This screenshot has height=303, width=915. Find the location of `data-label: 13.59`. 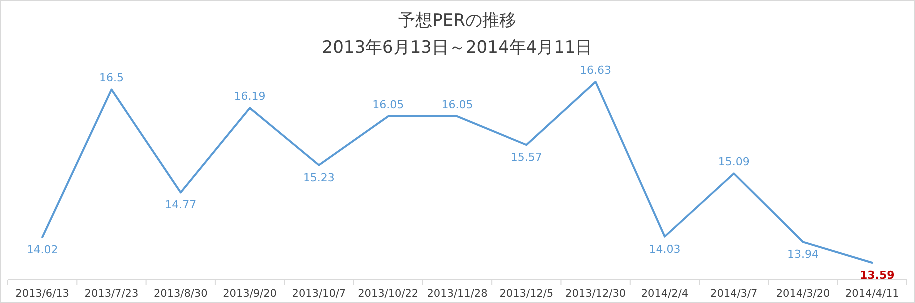

data-label: 13.59 is located at coordinates (877, 275).